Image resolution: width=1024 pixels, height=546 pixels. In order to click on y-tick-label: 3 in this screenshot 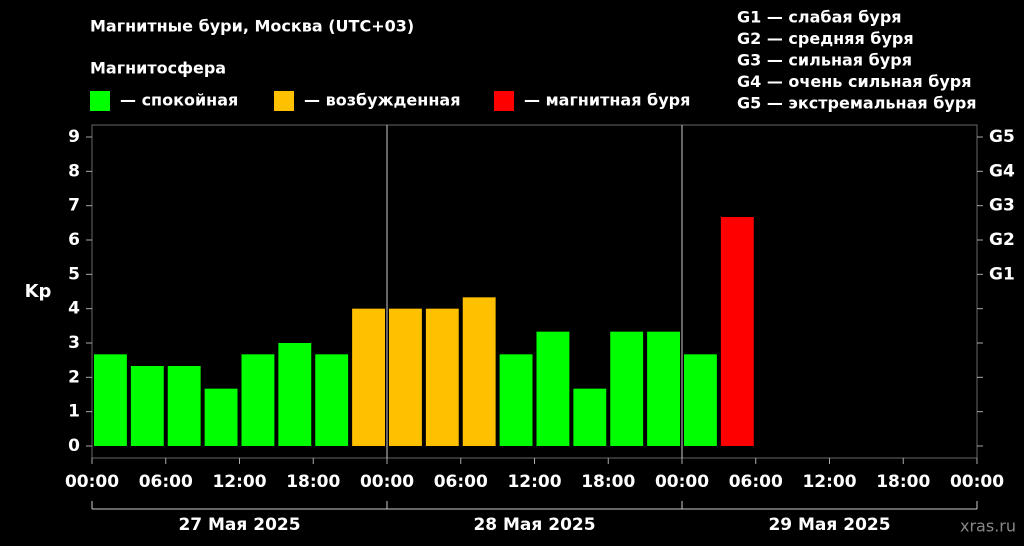, I will do `click(74, 343)`.